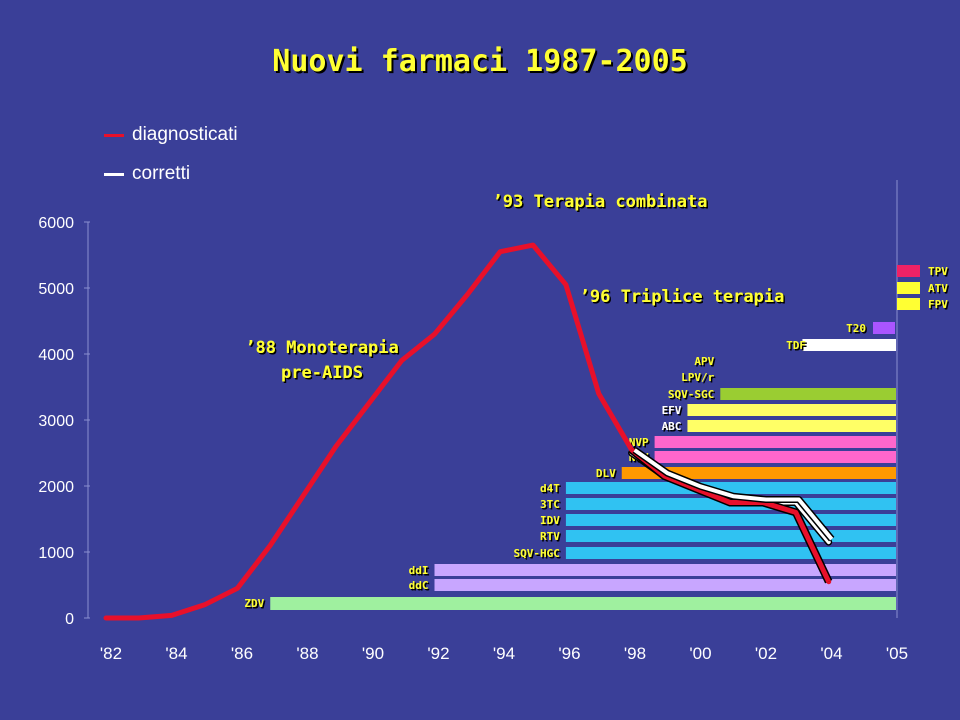 Image resolution: width=960 pixels, height=720 pixels. What do you see at coordinates (791, 426) in the screenshot?
I see `drug-bar-abc` at bounding box center [791, 426].